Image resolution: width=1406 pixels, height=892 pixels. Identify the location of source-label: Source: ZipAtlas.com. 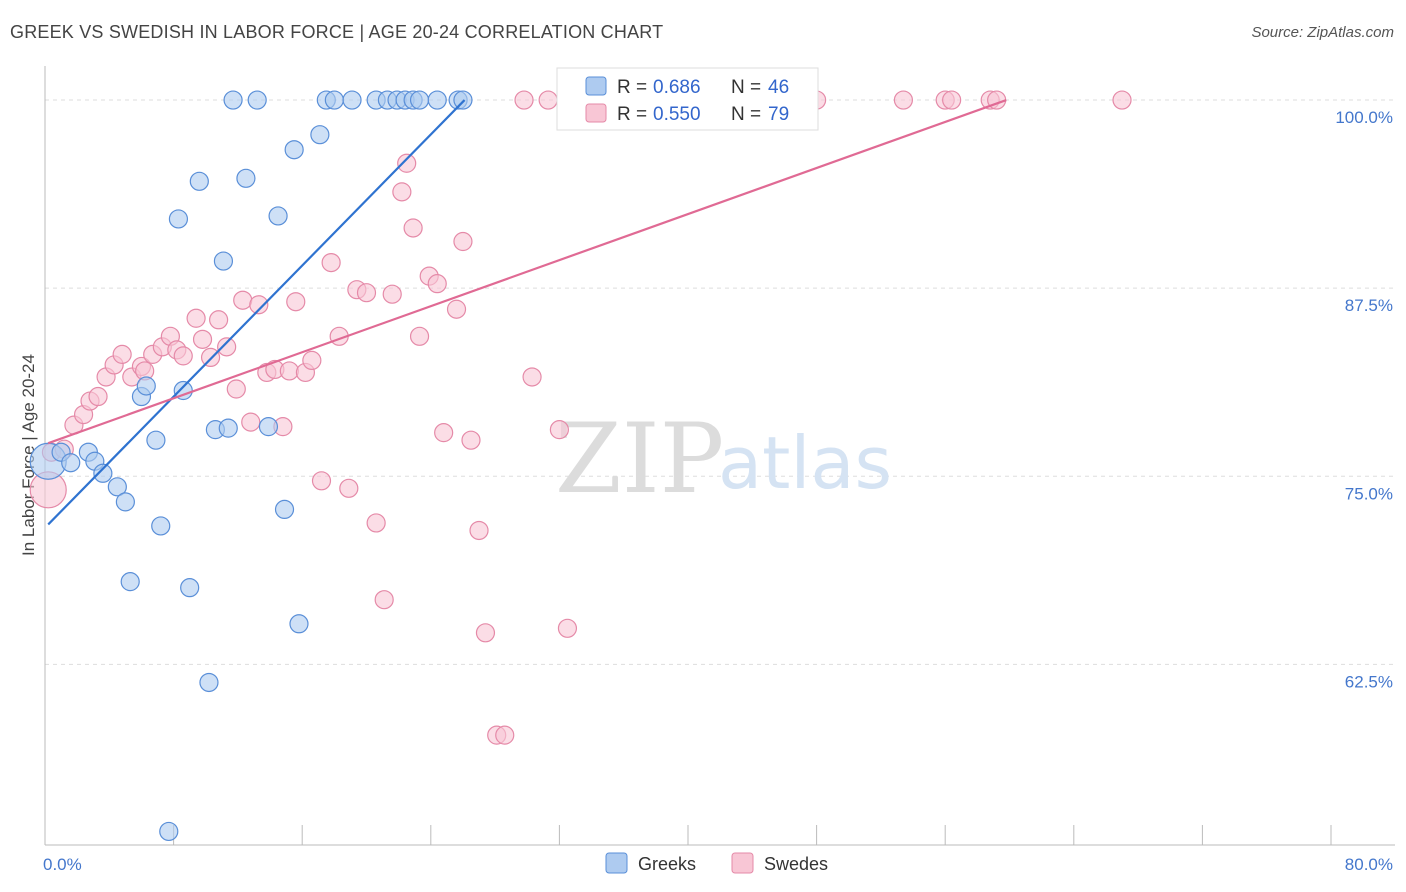
(1322, 32).